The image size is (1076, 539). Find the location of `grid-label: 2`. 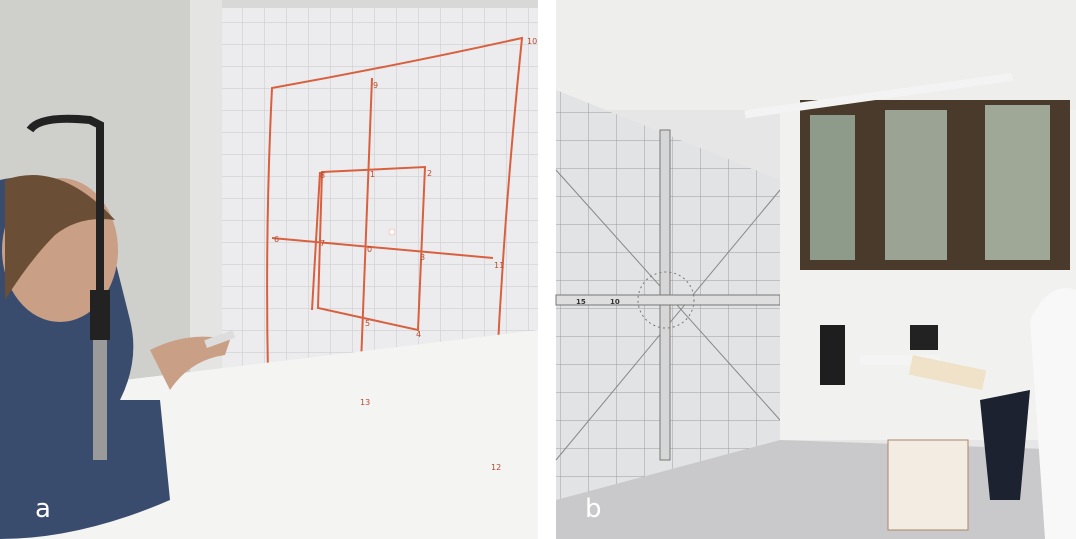

grid-label: 2 is located at coordinates (429, 173).